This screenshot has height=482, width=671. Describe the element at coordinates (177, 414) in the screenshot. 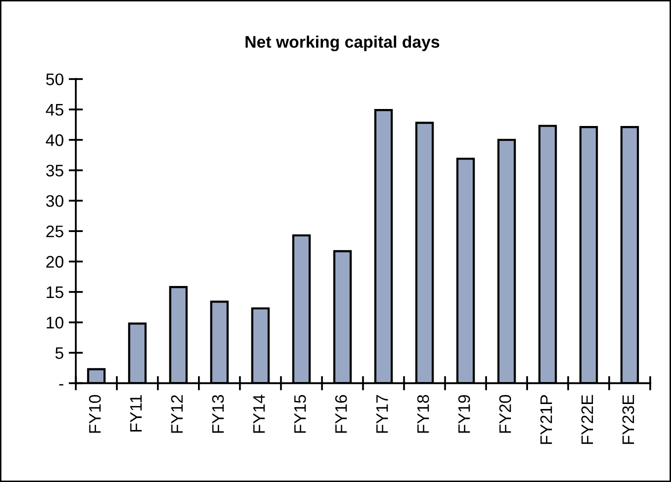

I see `x-tick-label: FY12` at that location.